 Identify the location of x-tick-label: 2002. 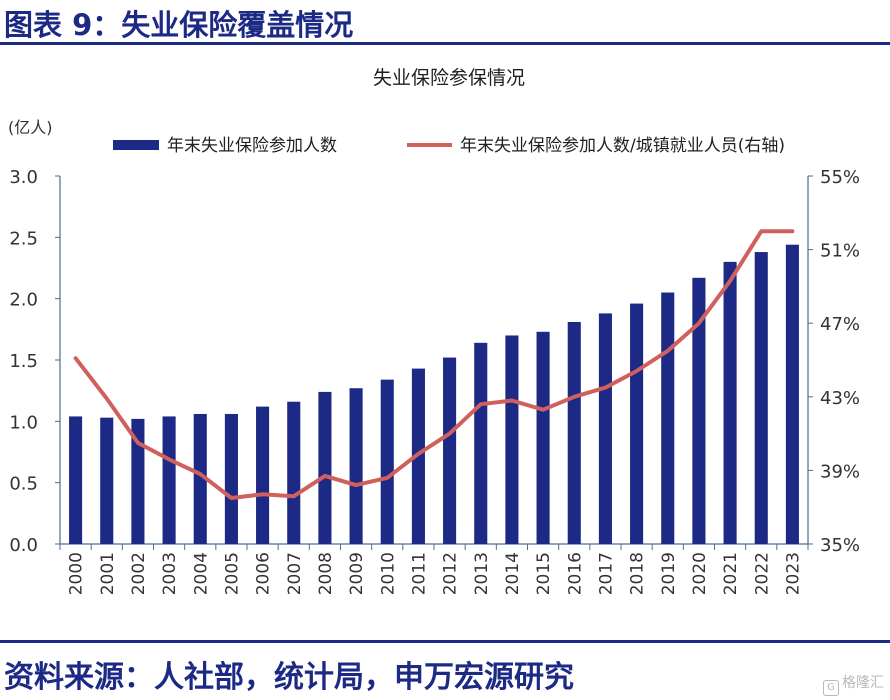
(139, 573).